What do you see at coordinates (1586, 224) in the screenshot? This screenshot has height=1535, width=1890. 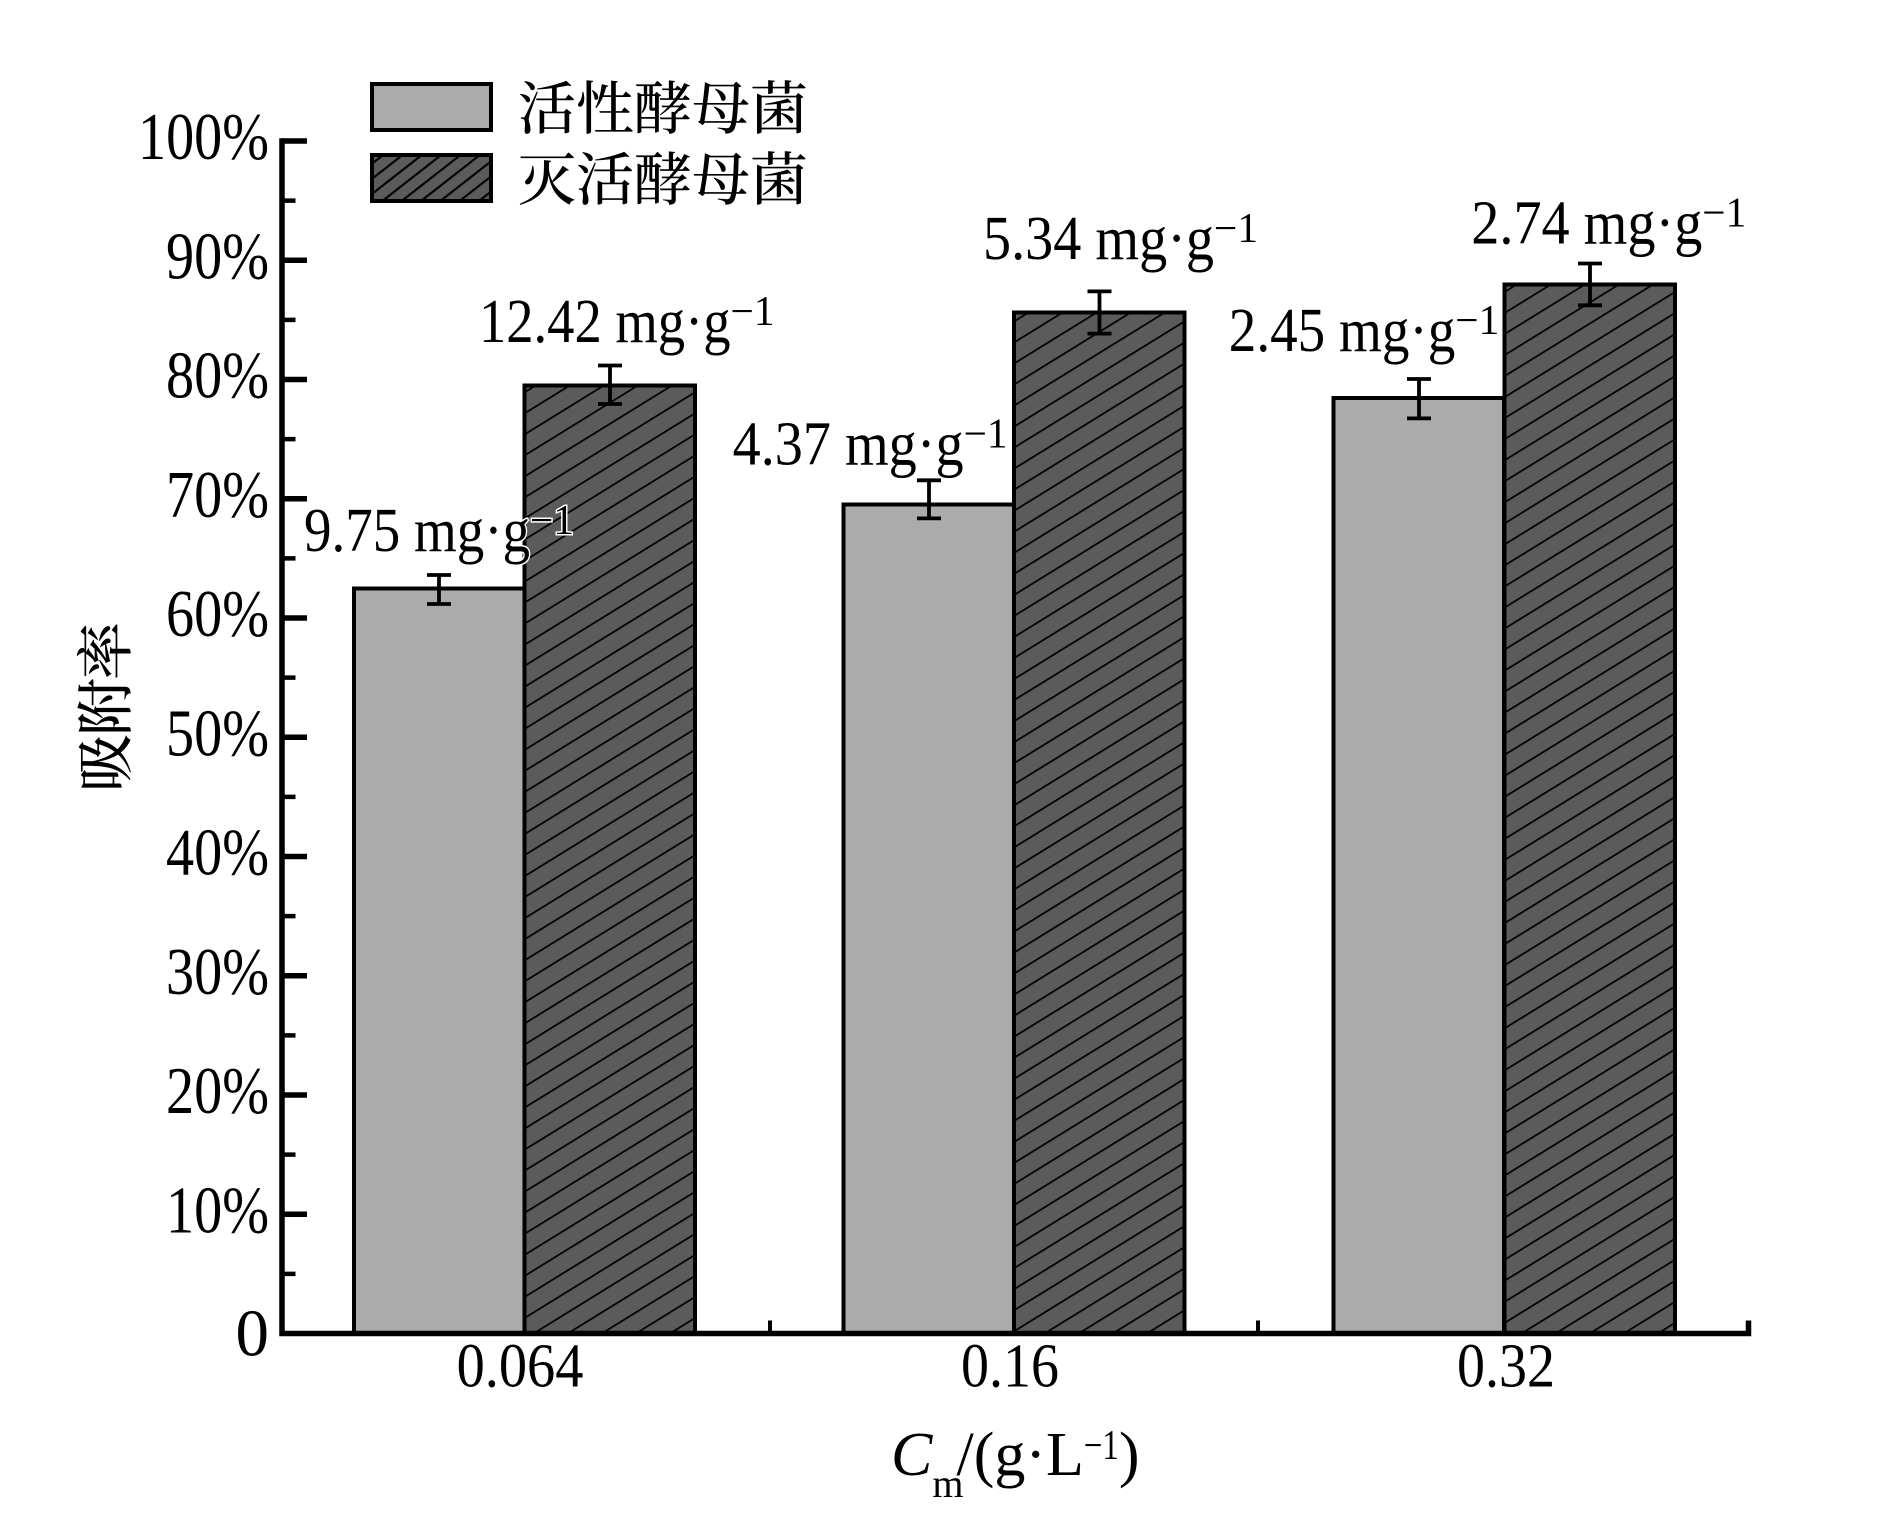 I see `svg-text: 2.74 mg·g` at bounding box center [1586, 224].